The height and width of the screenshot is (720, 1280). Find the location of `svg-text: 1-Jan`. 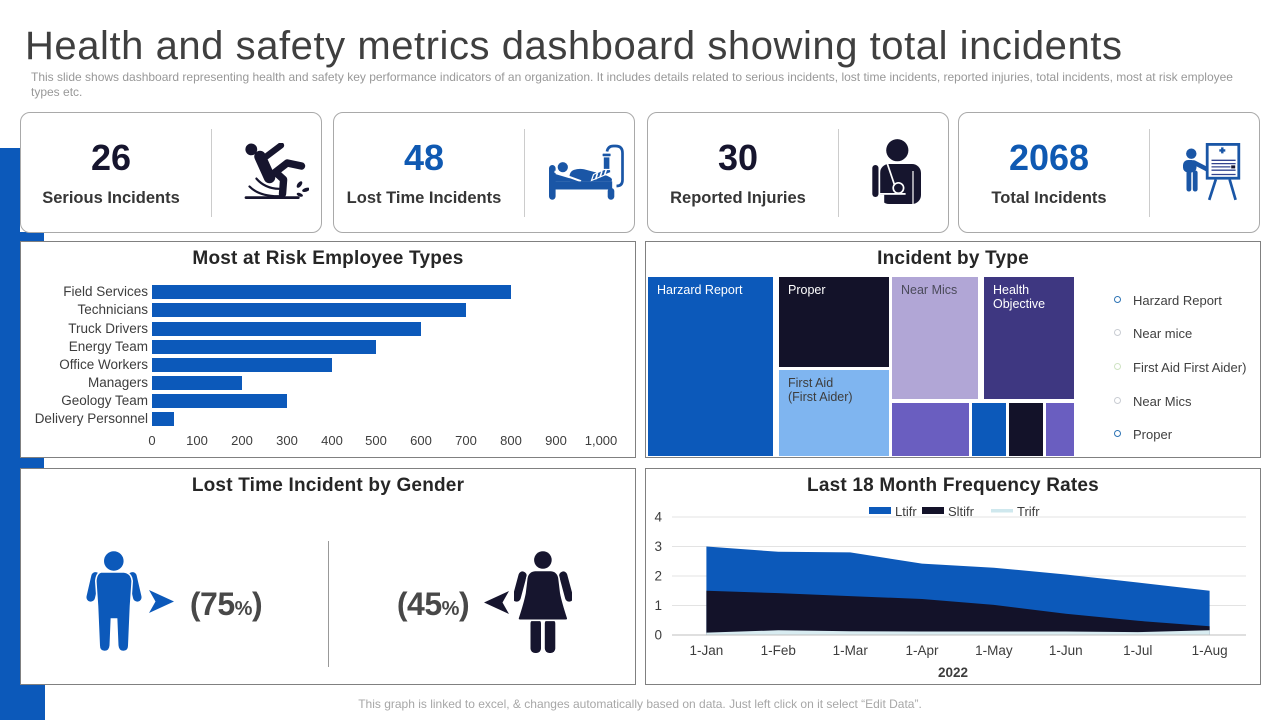

svg-text: 1-Jan is located at coordinates (707, 650).